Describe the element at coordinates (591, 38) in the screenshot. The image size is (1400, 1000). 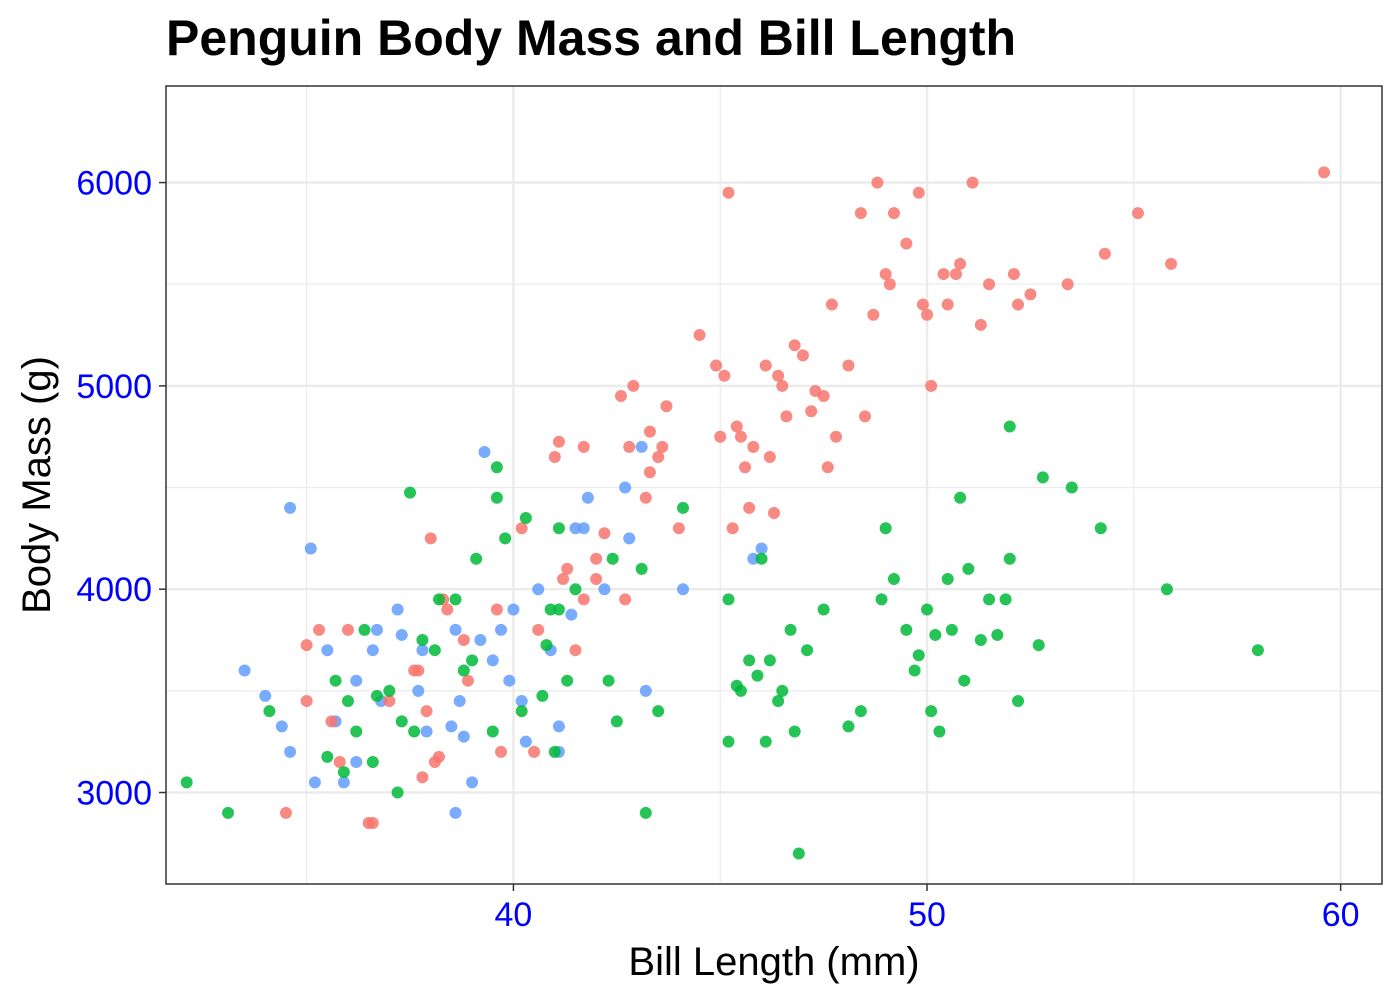
I see `chart-title: Penguin Body Mass and Bill Length` at that location.